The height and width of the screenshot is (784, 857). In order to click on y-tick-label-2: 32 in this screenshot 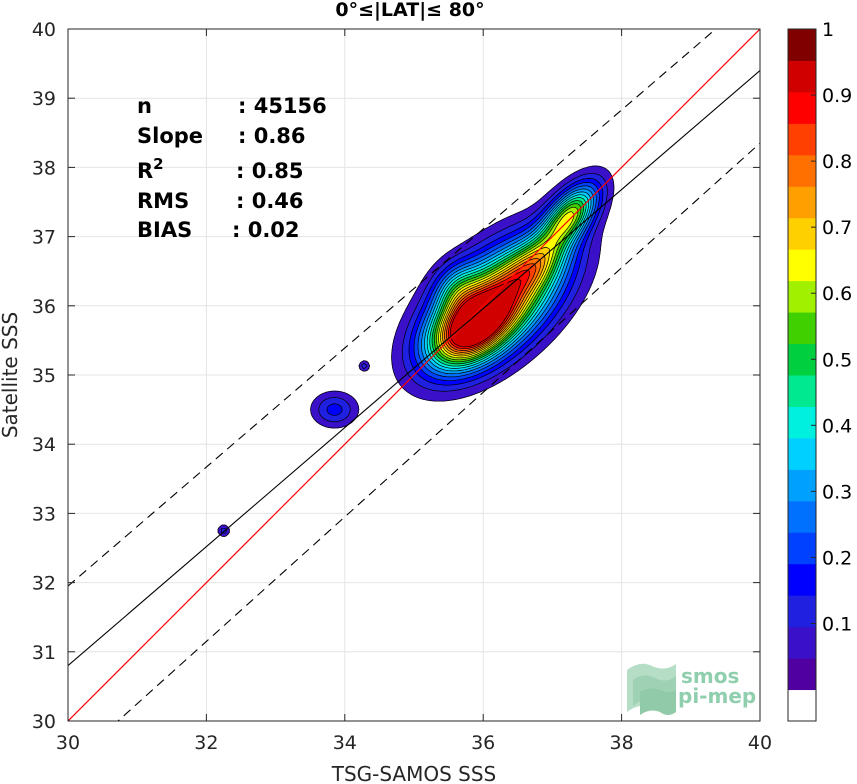, I will do `click(44, 584)`.